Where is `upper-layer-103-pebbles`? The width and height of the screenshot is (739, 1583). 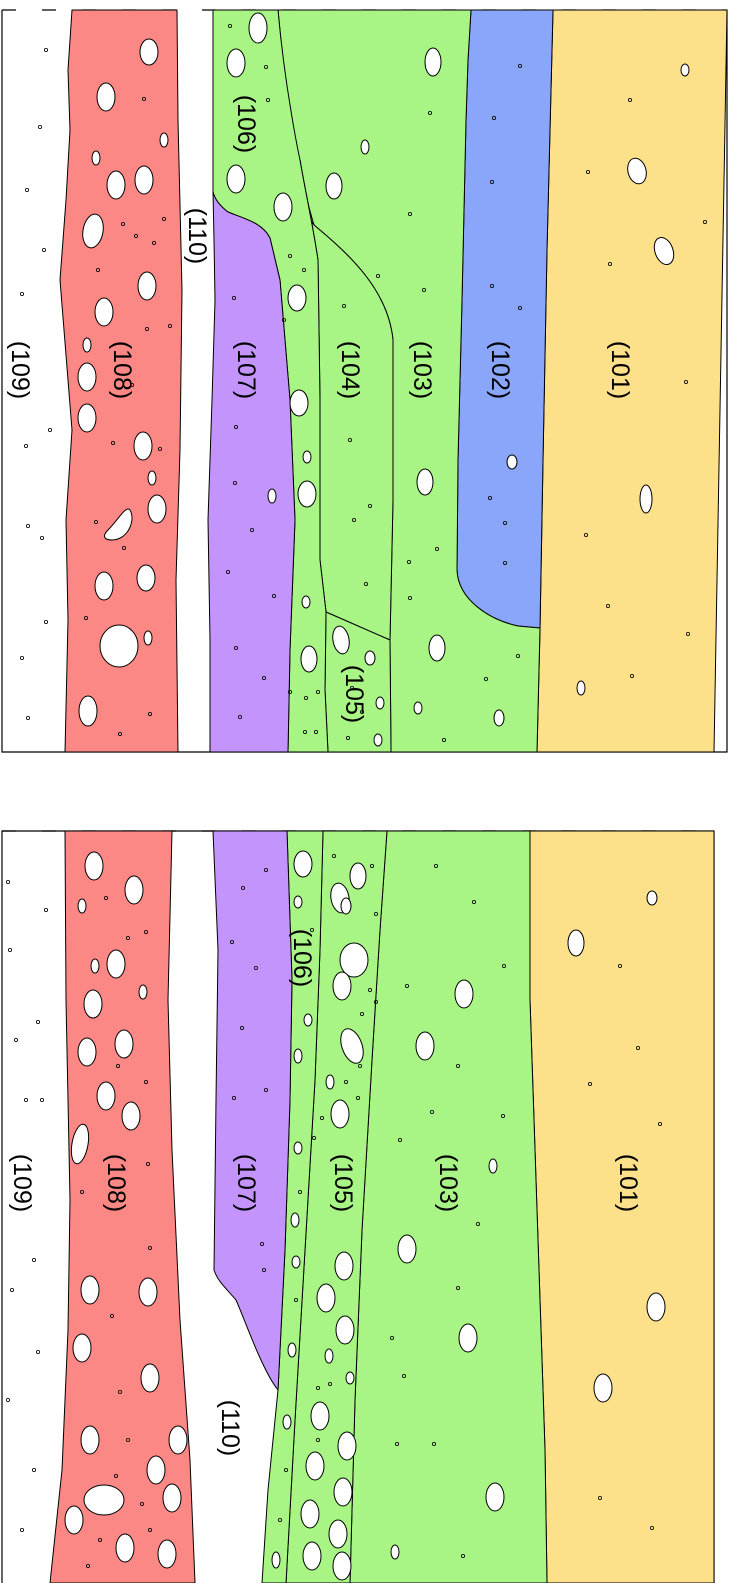
upper-layer-103-pebbles is located at coordinates (423, 395).